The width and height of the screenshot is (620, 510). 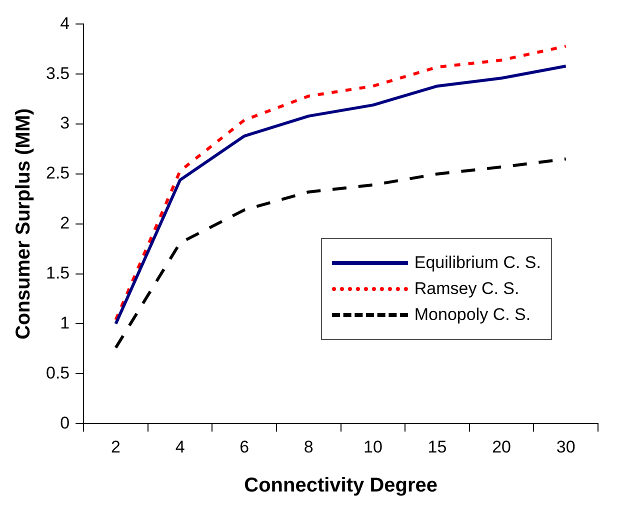 I want to click on y-tick-label: 4, so click(x=65, y=23).